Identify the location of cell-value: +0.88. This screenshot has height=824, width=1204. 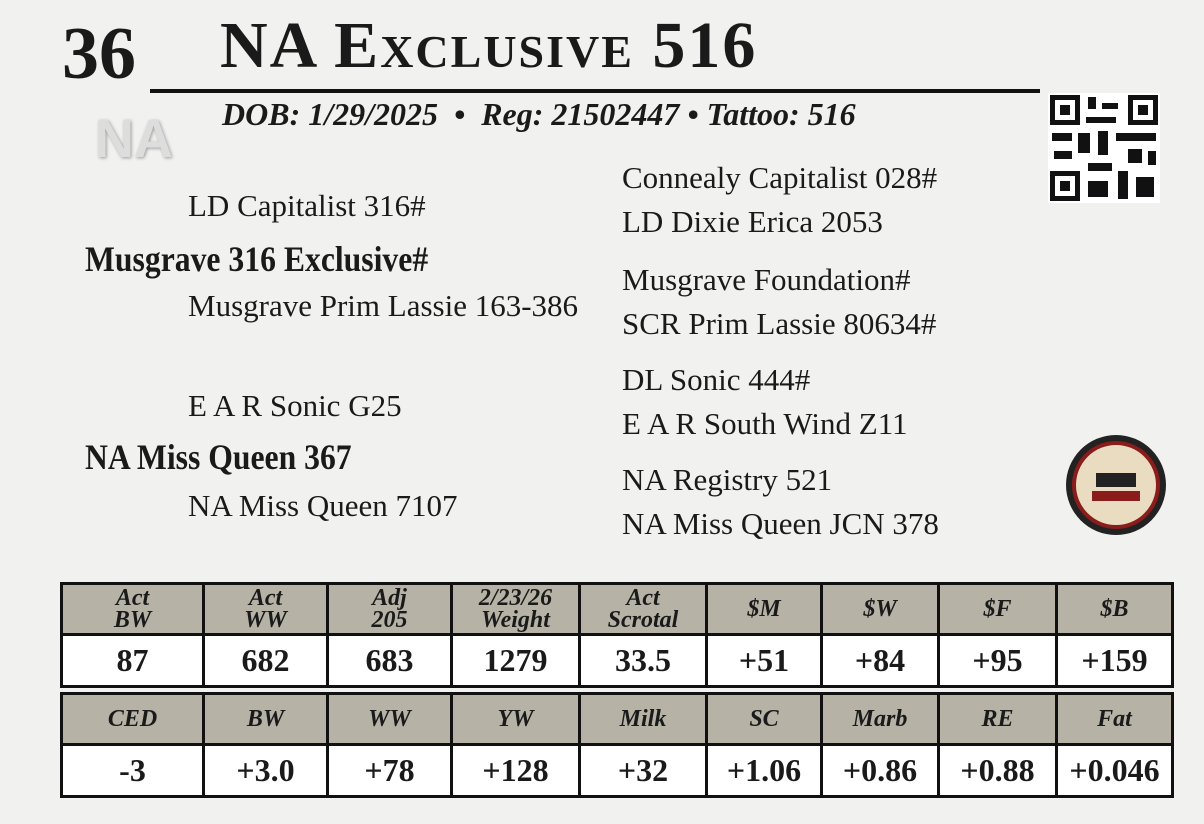
(997, 770).